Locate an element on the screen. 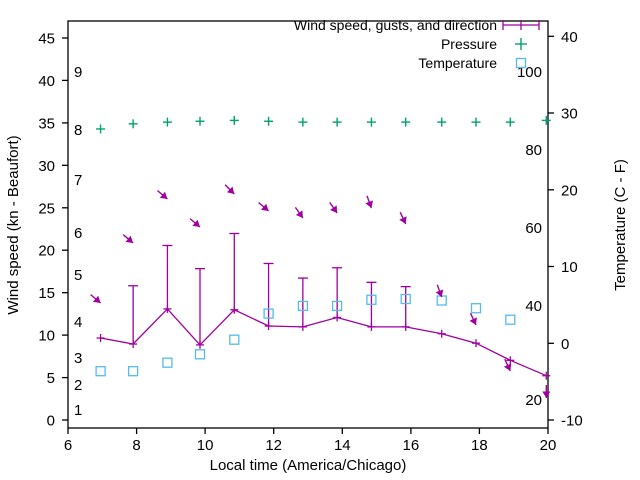  x-tick-label-12: 12 is located at coordinates (273, 445).